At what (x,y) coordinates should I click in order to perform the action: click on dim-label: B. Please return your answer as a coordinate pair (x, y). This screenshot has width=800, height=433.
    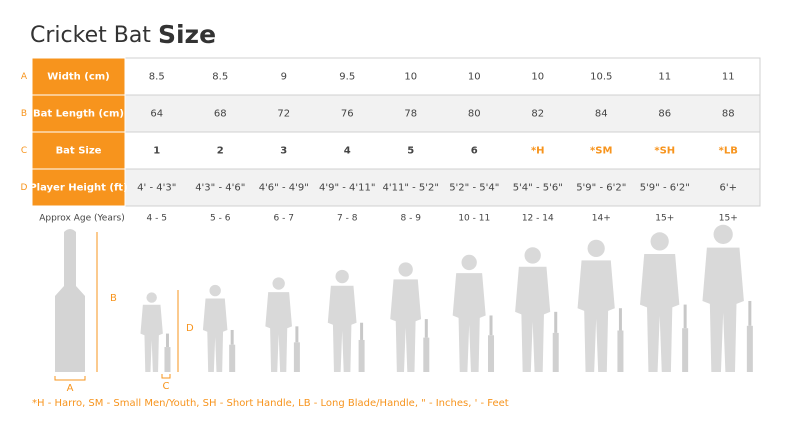
    Looking at the image, I should click on (113, 298).